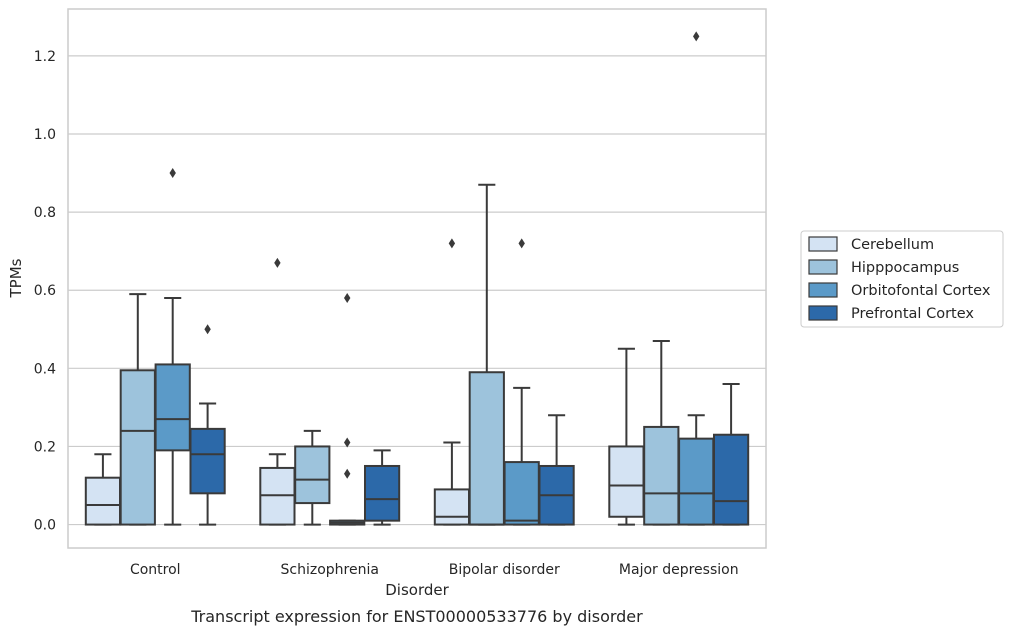  Describe the element at coordinates (45, 135) in the screenshot. I see `y-tick-label-5: 1.0` at that location.